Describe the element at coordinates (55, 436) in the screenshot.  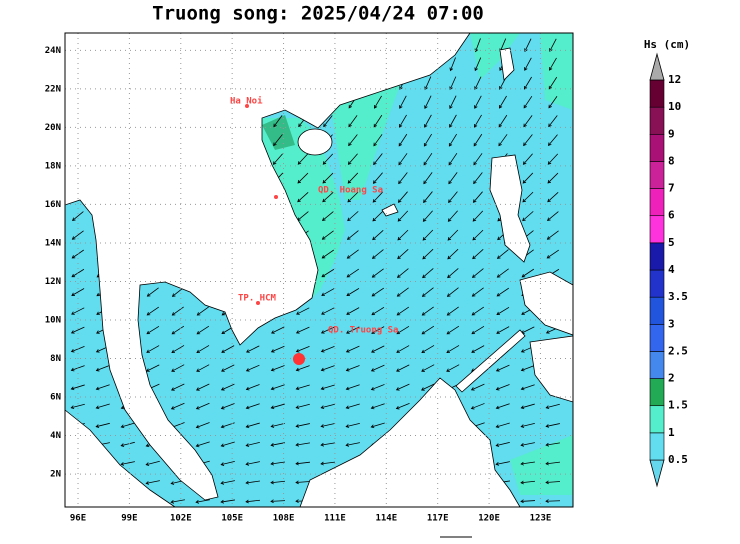
I see `lat-tick-label: 4N` at that location.